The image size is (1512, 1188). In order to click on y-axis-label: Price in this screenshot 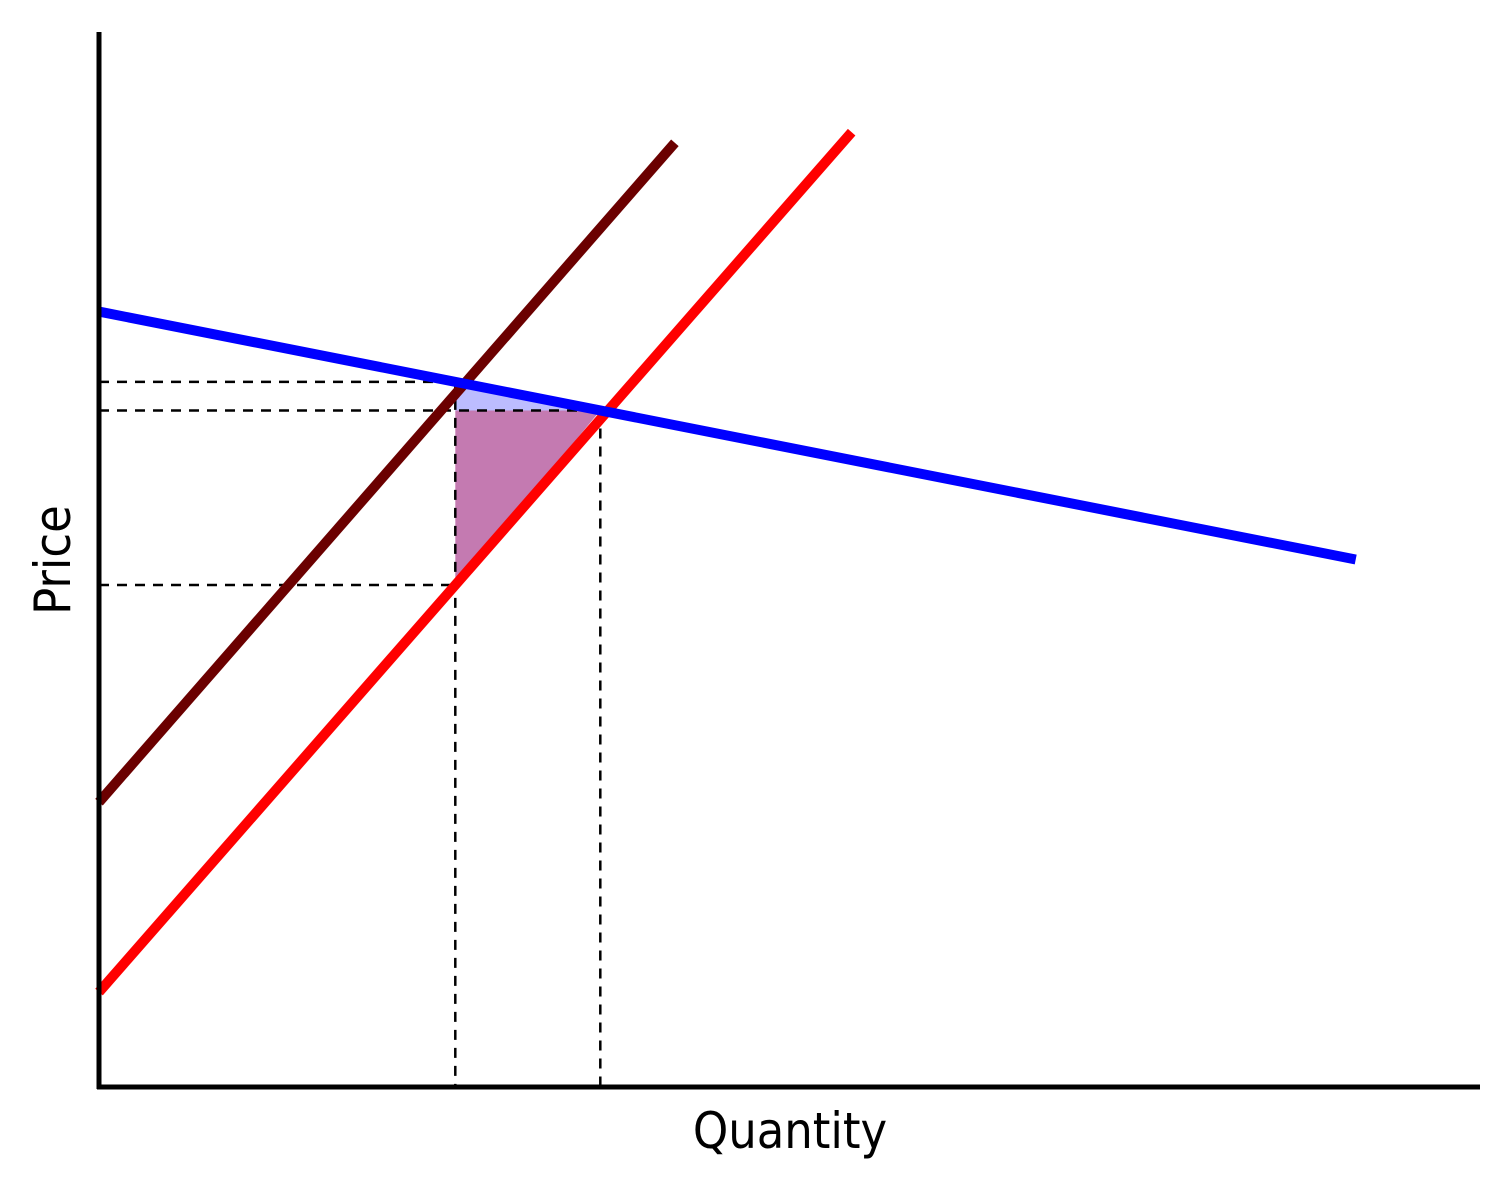, I will do `click(53, 560)`.